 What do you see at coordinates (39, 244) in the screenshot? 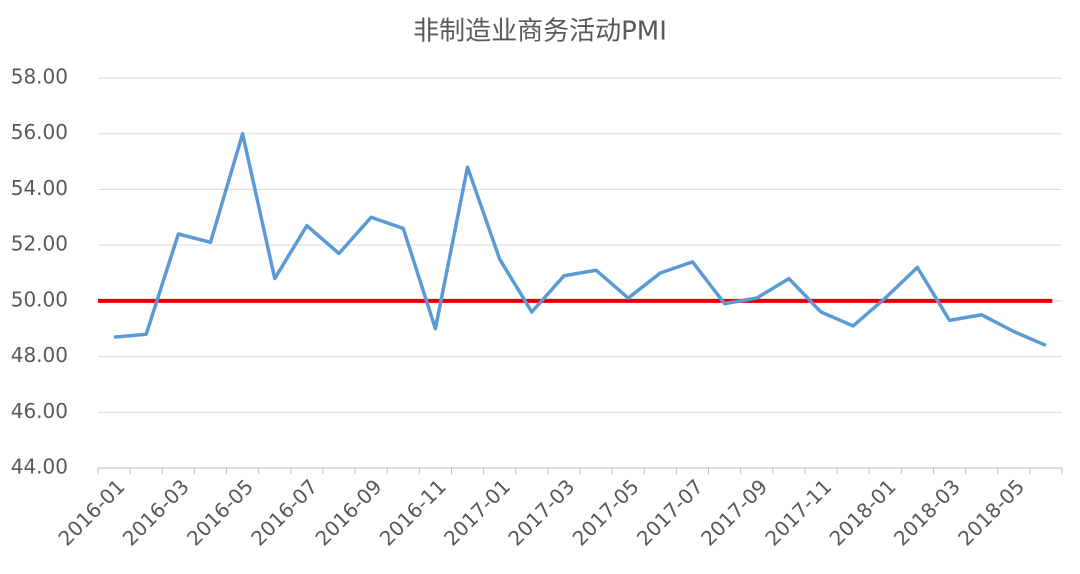
I see `y-tick-label: 52.00` at bounding box center [39, 244].